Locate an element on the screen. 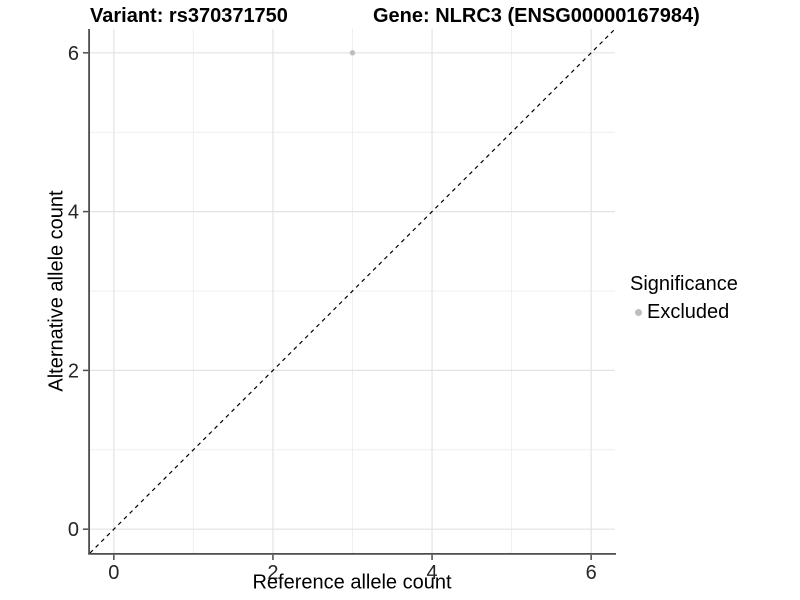 This screenshot has width=800, height=600. legend: Significance Excluded is located at coordinates (684, 298).